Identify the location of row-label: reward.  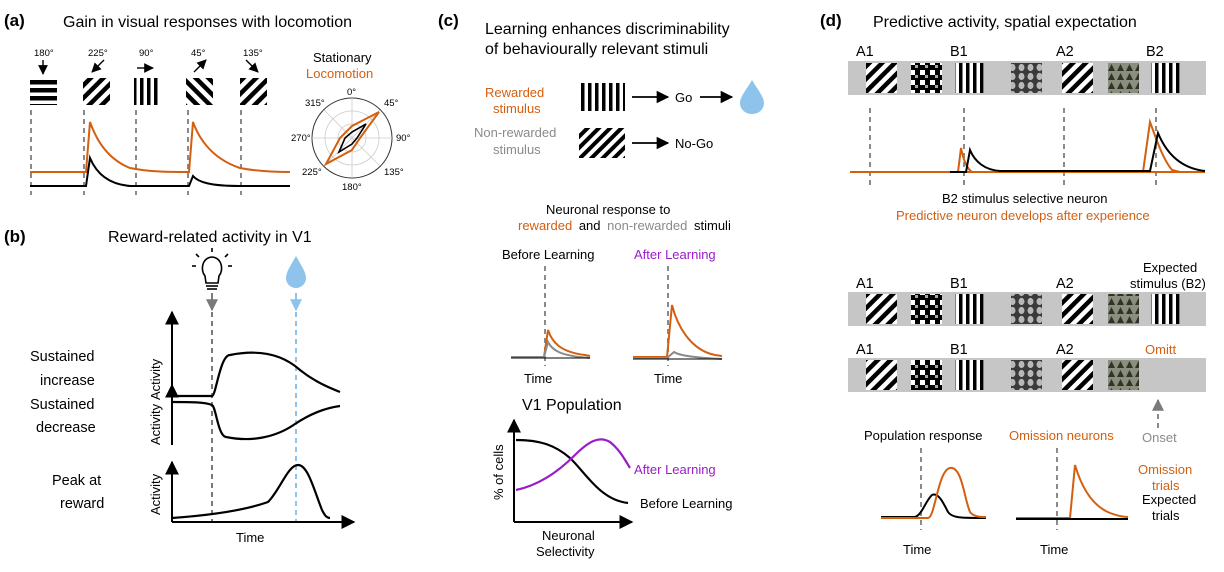
(82, 504).